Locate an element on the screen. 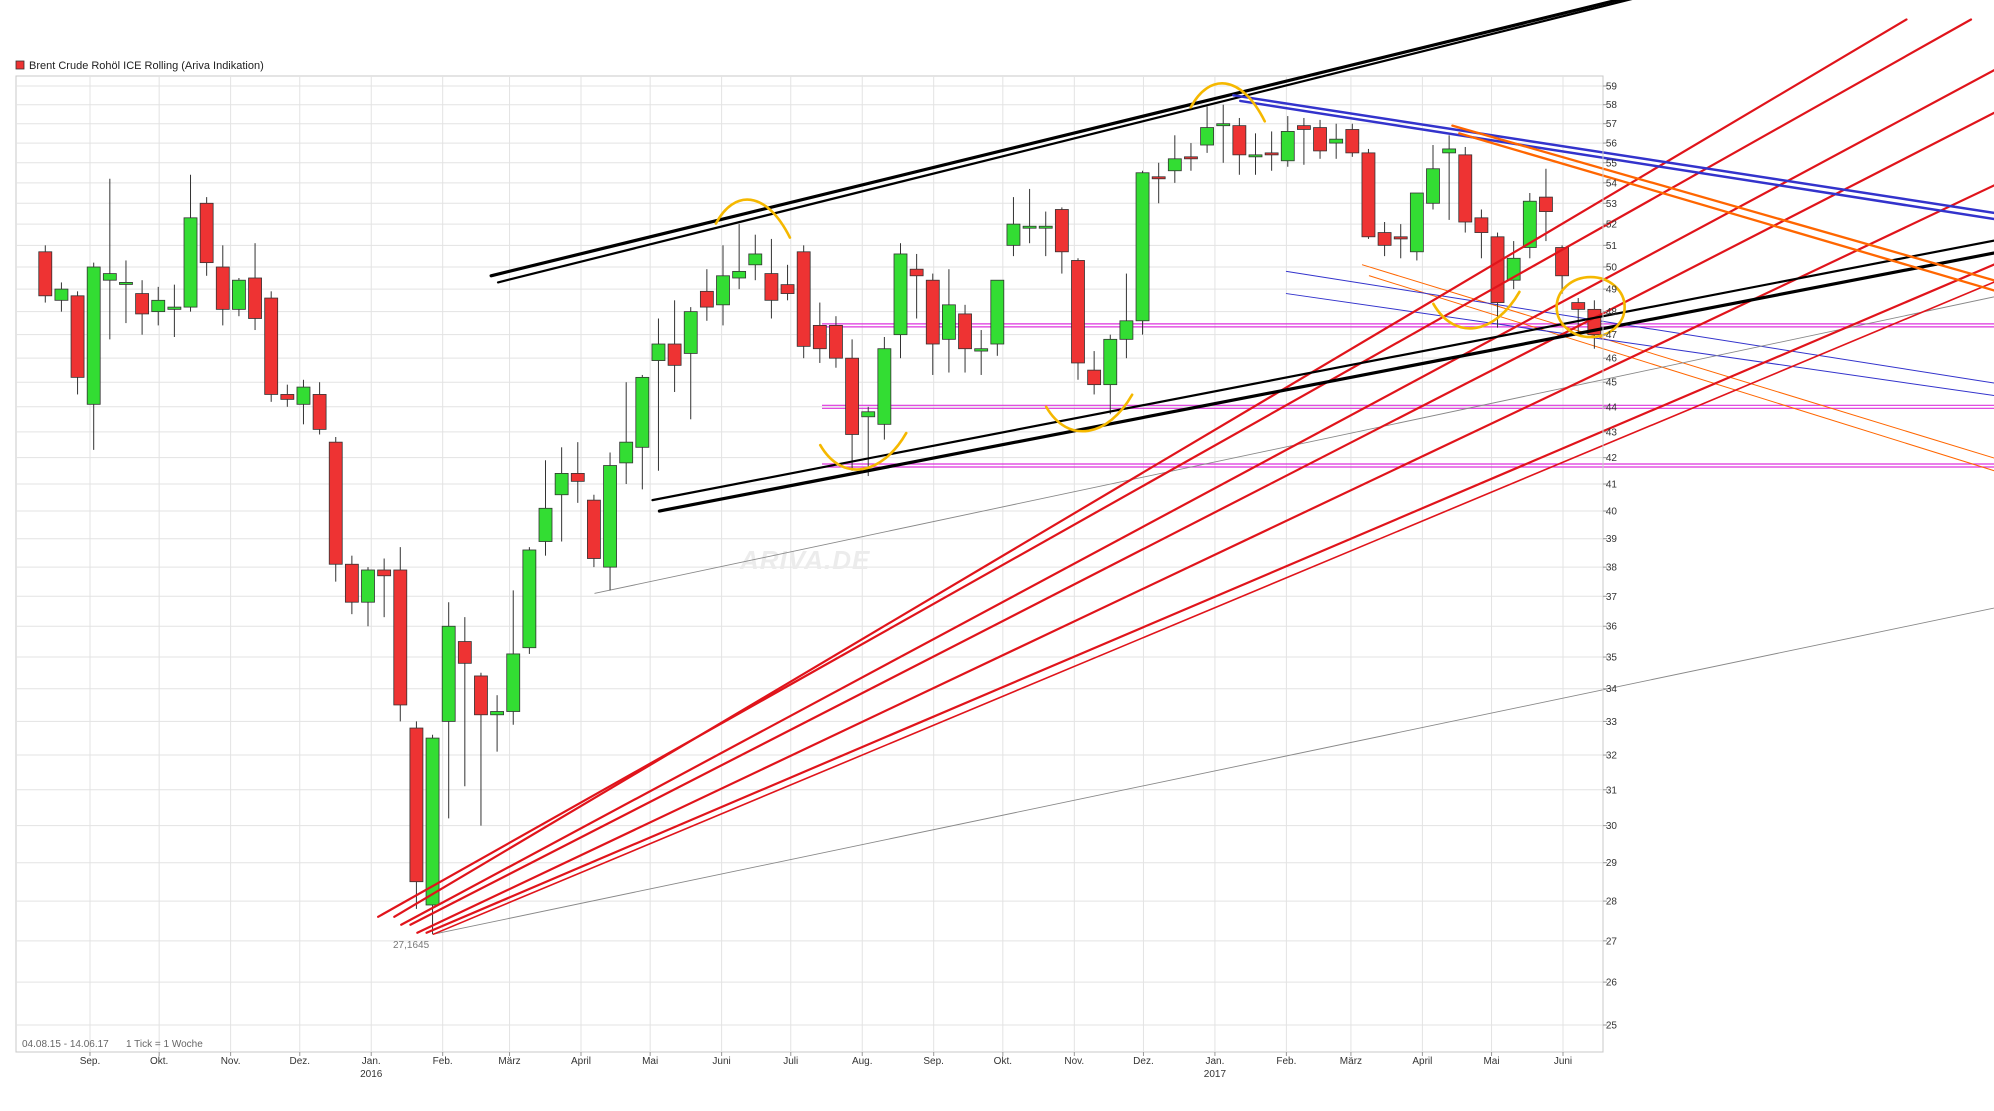 This screenshot has height=1111, width=1994. y-tick-label: 35 is located at coordinates (1612, 658).